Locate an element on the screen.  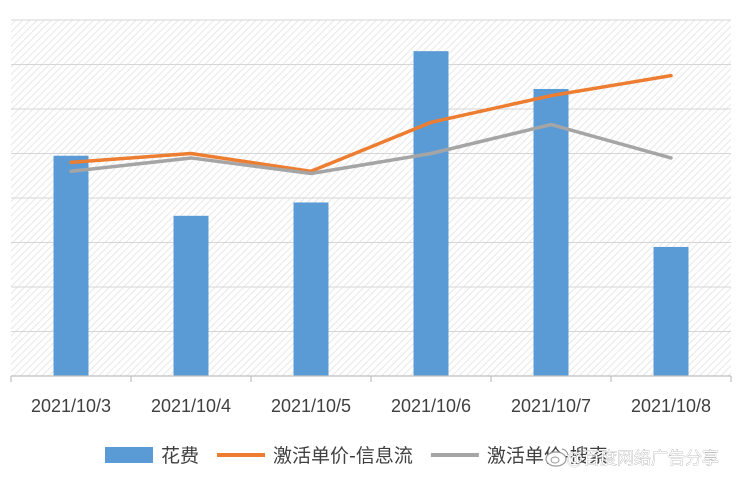
legend-swatch is located at coordinates (129, 455).